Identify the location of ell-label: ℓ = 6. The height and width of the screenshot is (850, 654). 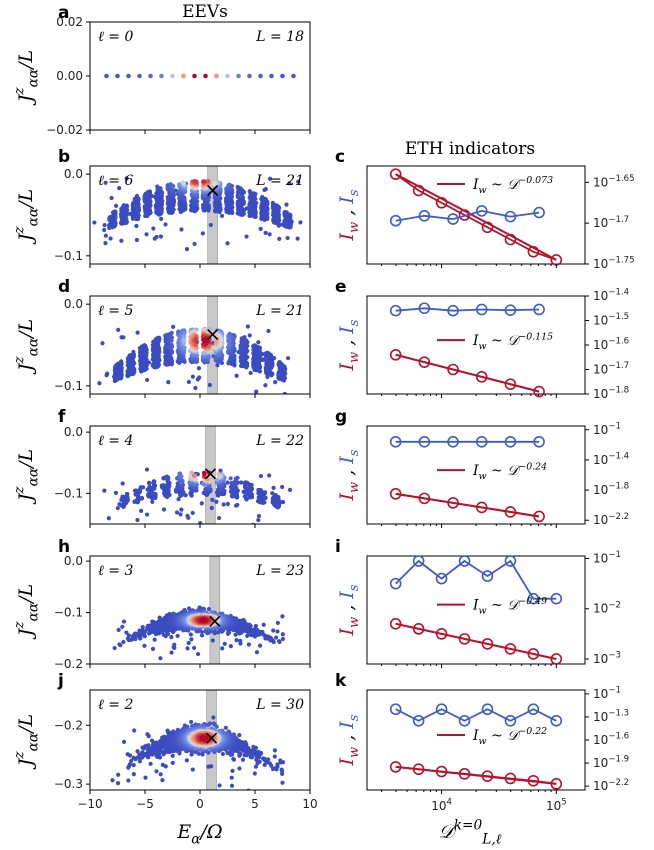
(115, 181).